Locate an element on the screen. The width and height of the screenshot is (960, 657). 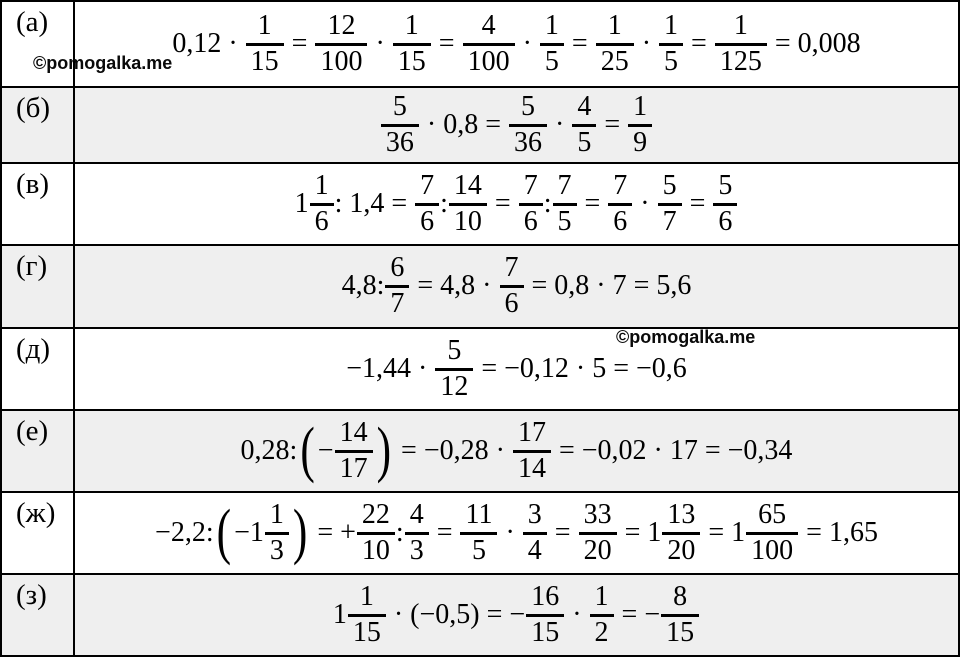
fraction: 12 100 is located at coordinates (341, 44).